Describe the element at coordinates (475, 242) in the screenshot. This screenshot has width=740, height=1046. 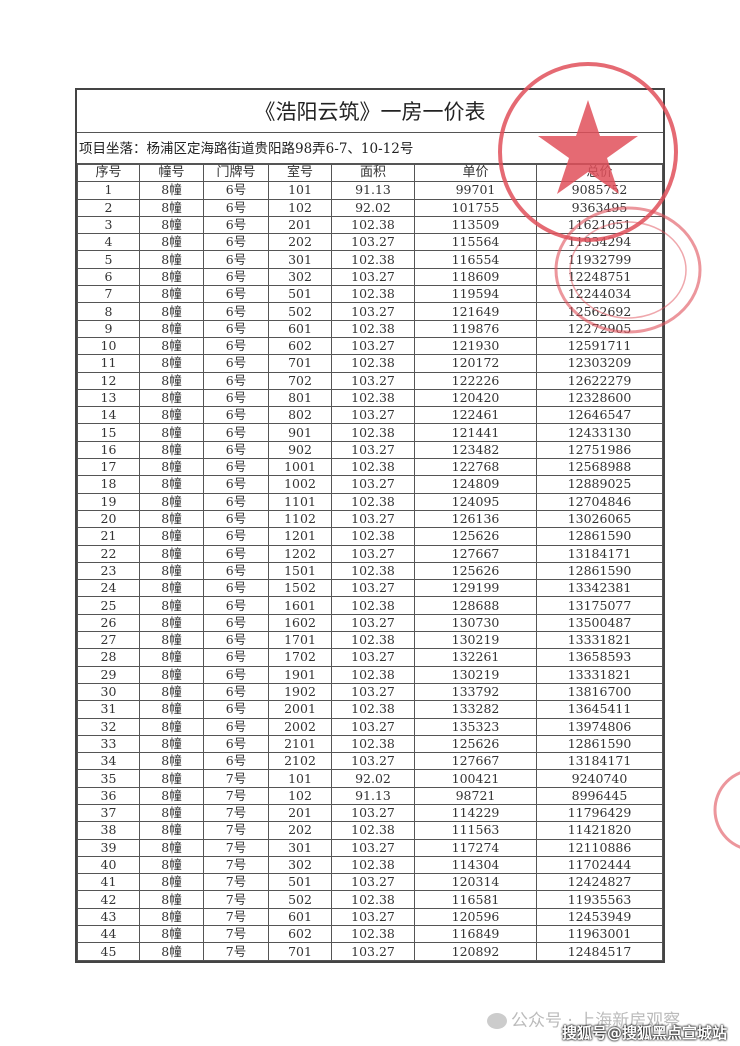
I see `table-cell: 115564` at that location.